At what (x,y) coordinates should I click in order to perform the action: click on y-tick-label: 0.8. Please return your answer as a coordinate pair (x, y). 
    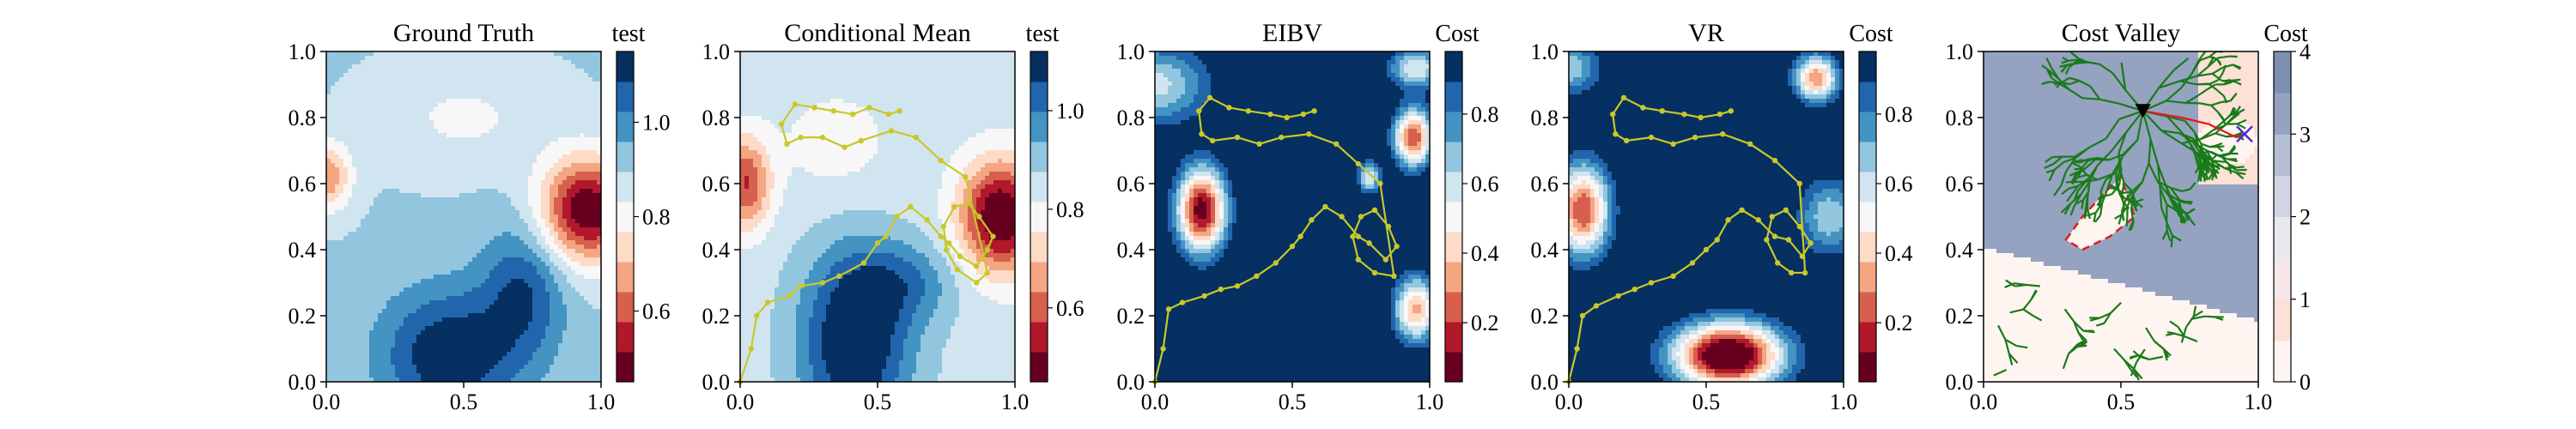
    Looking at the image, I should click on (1545, 118).